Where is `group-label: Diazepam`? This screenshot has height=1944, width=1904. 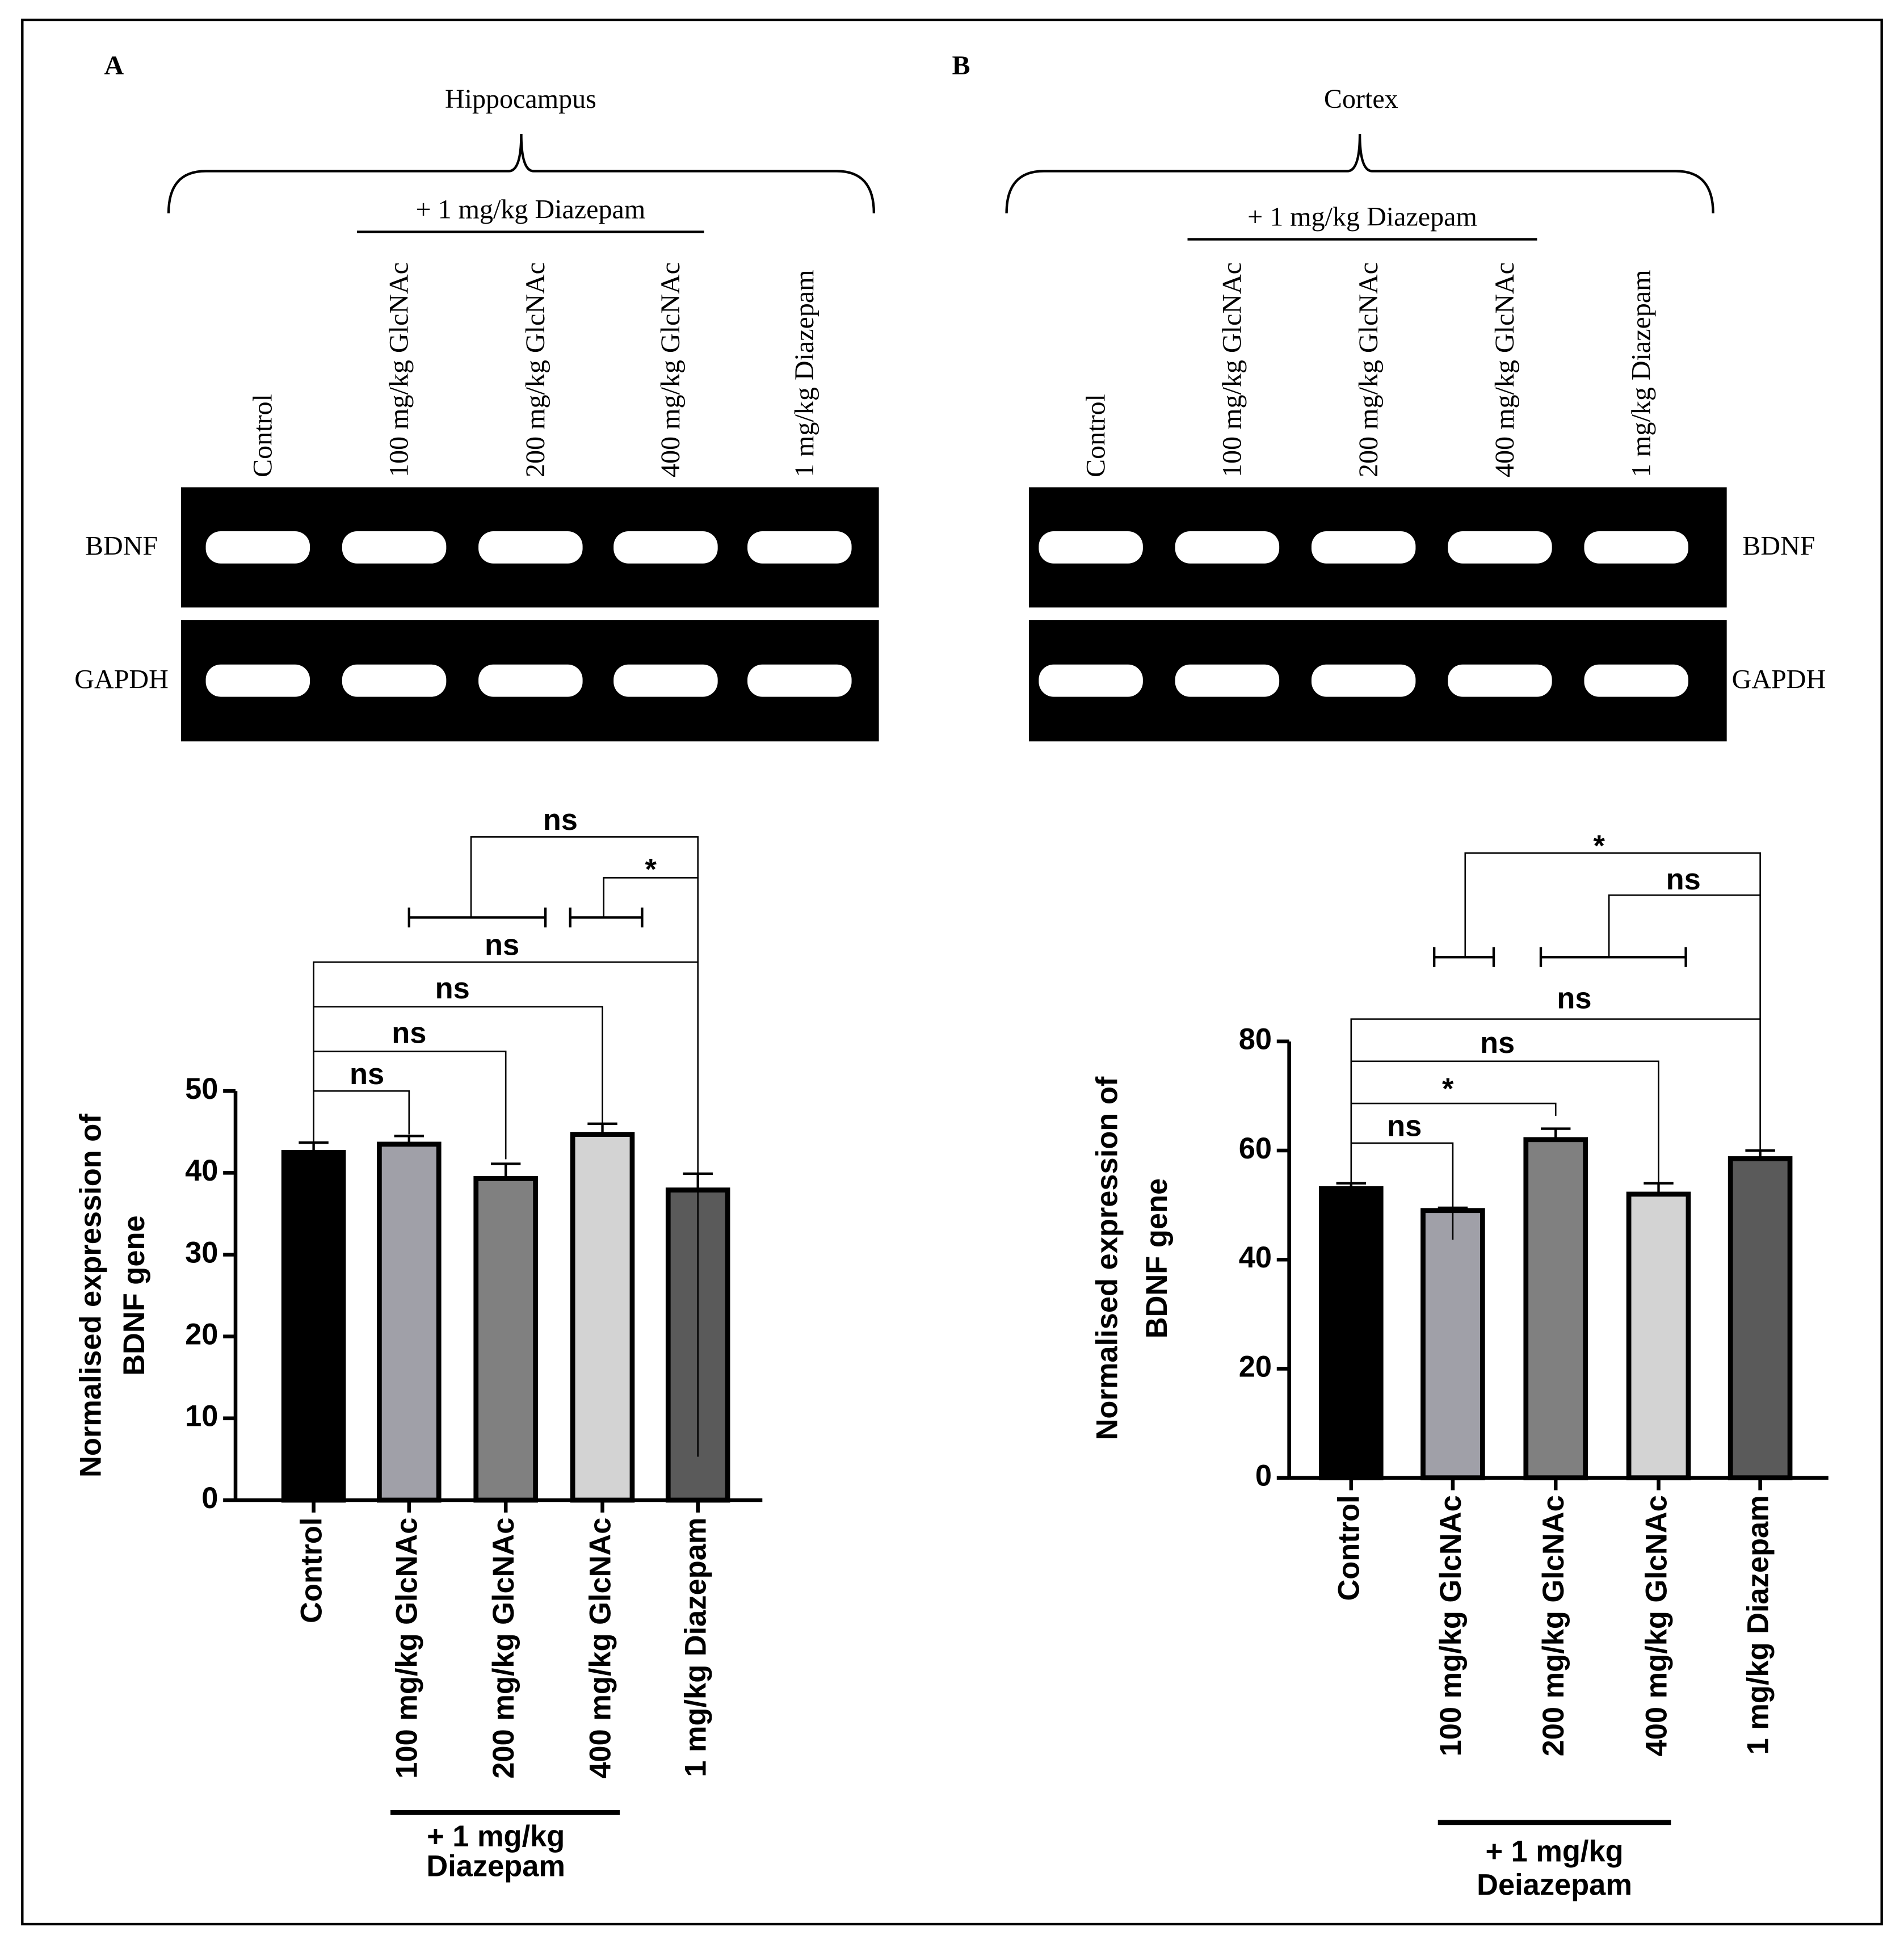
group-label: Diazepam is located at coordinates (495, 1866).